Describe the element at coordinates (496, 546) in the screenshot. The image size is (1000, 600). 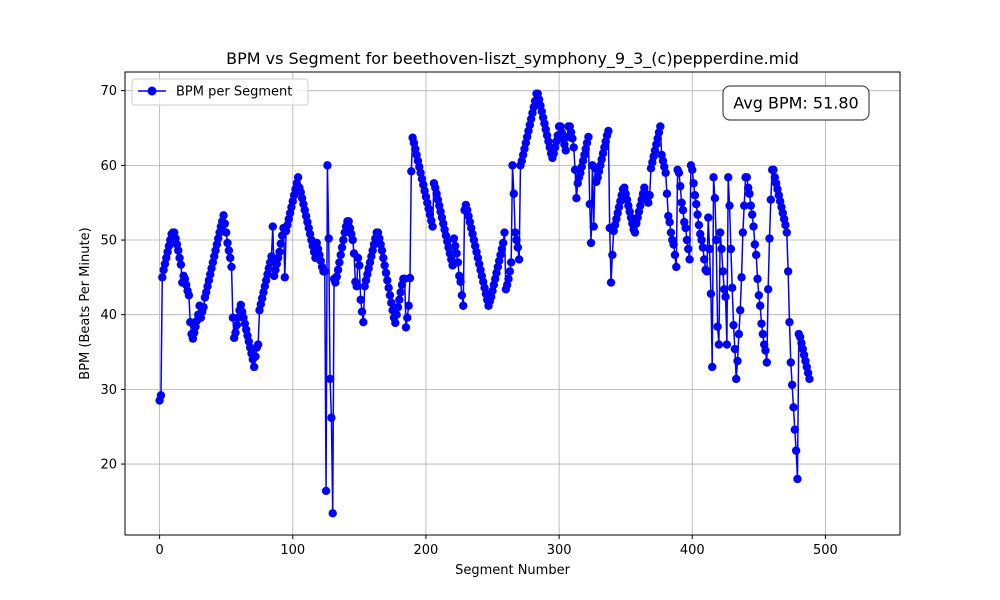
I see `x-axis-ticks: 0 100 200 300 400 500` at that location.